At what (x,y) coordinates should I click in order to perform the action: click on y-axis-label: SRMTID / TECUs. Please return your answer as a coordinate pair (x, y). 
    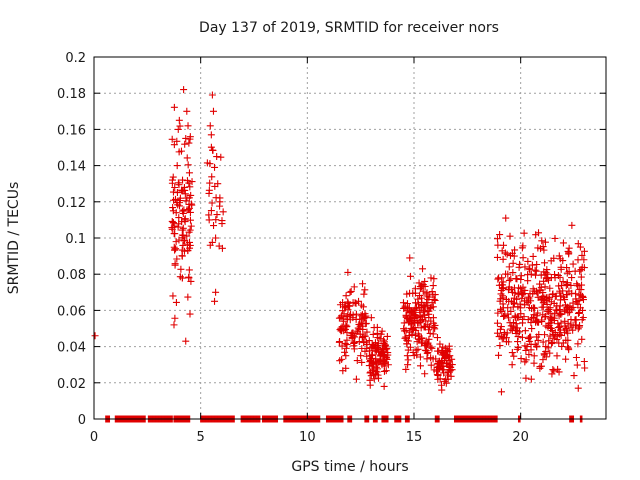
    Looking at the image, I should click on (14, 238).